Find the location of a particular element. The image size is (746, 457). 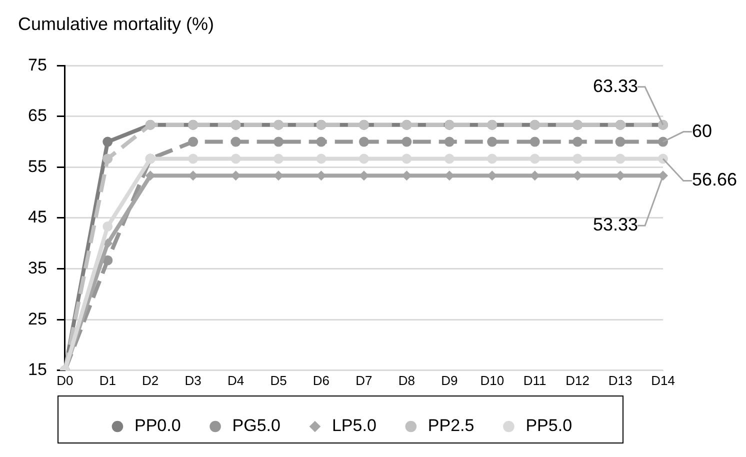

annotation: 53.33 is located at coordinates (615, 224).